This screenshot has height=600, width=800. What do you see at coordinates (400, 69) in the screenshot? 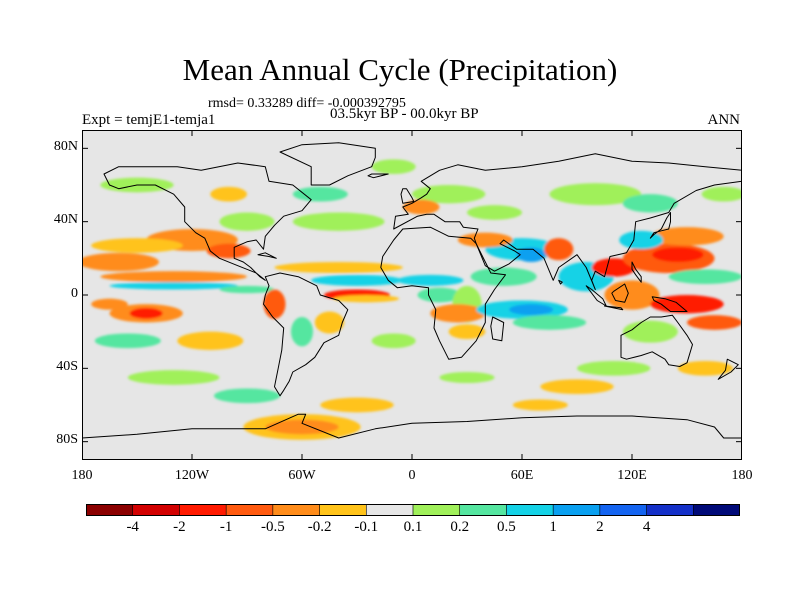
I see `chart-title: Mean Annual Cycle (Precipitation)` at bounding box center [400, 69].